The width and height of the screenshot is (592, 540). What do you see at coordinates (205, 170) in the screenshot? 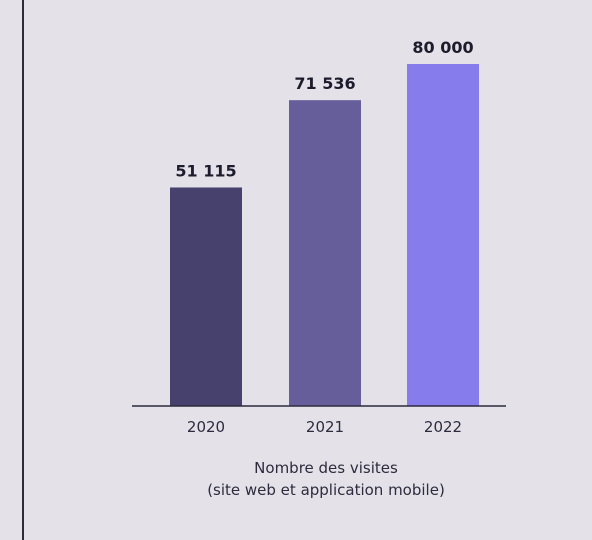
I see `data-label-2020: 51 115` at bounding box center [205, 170].